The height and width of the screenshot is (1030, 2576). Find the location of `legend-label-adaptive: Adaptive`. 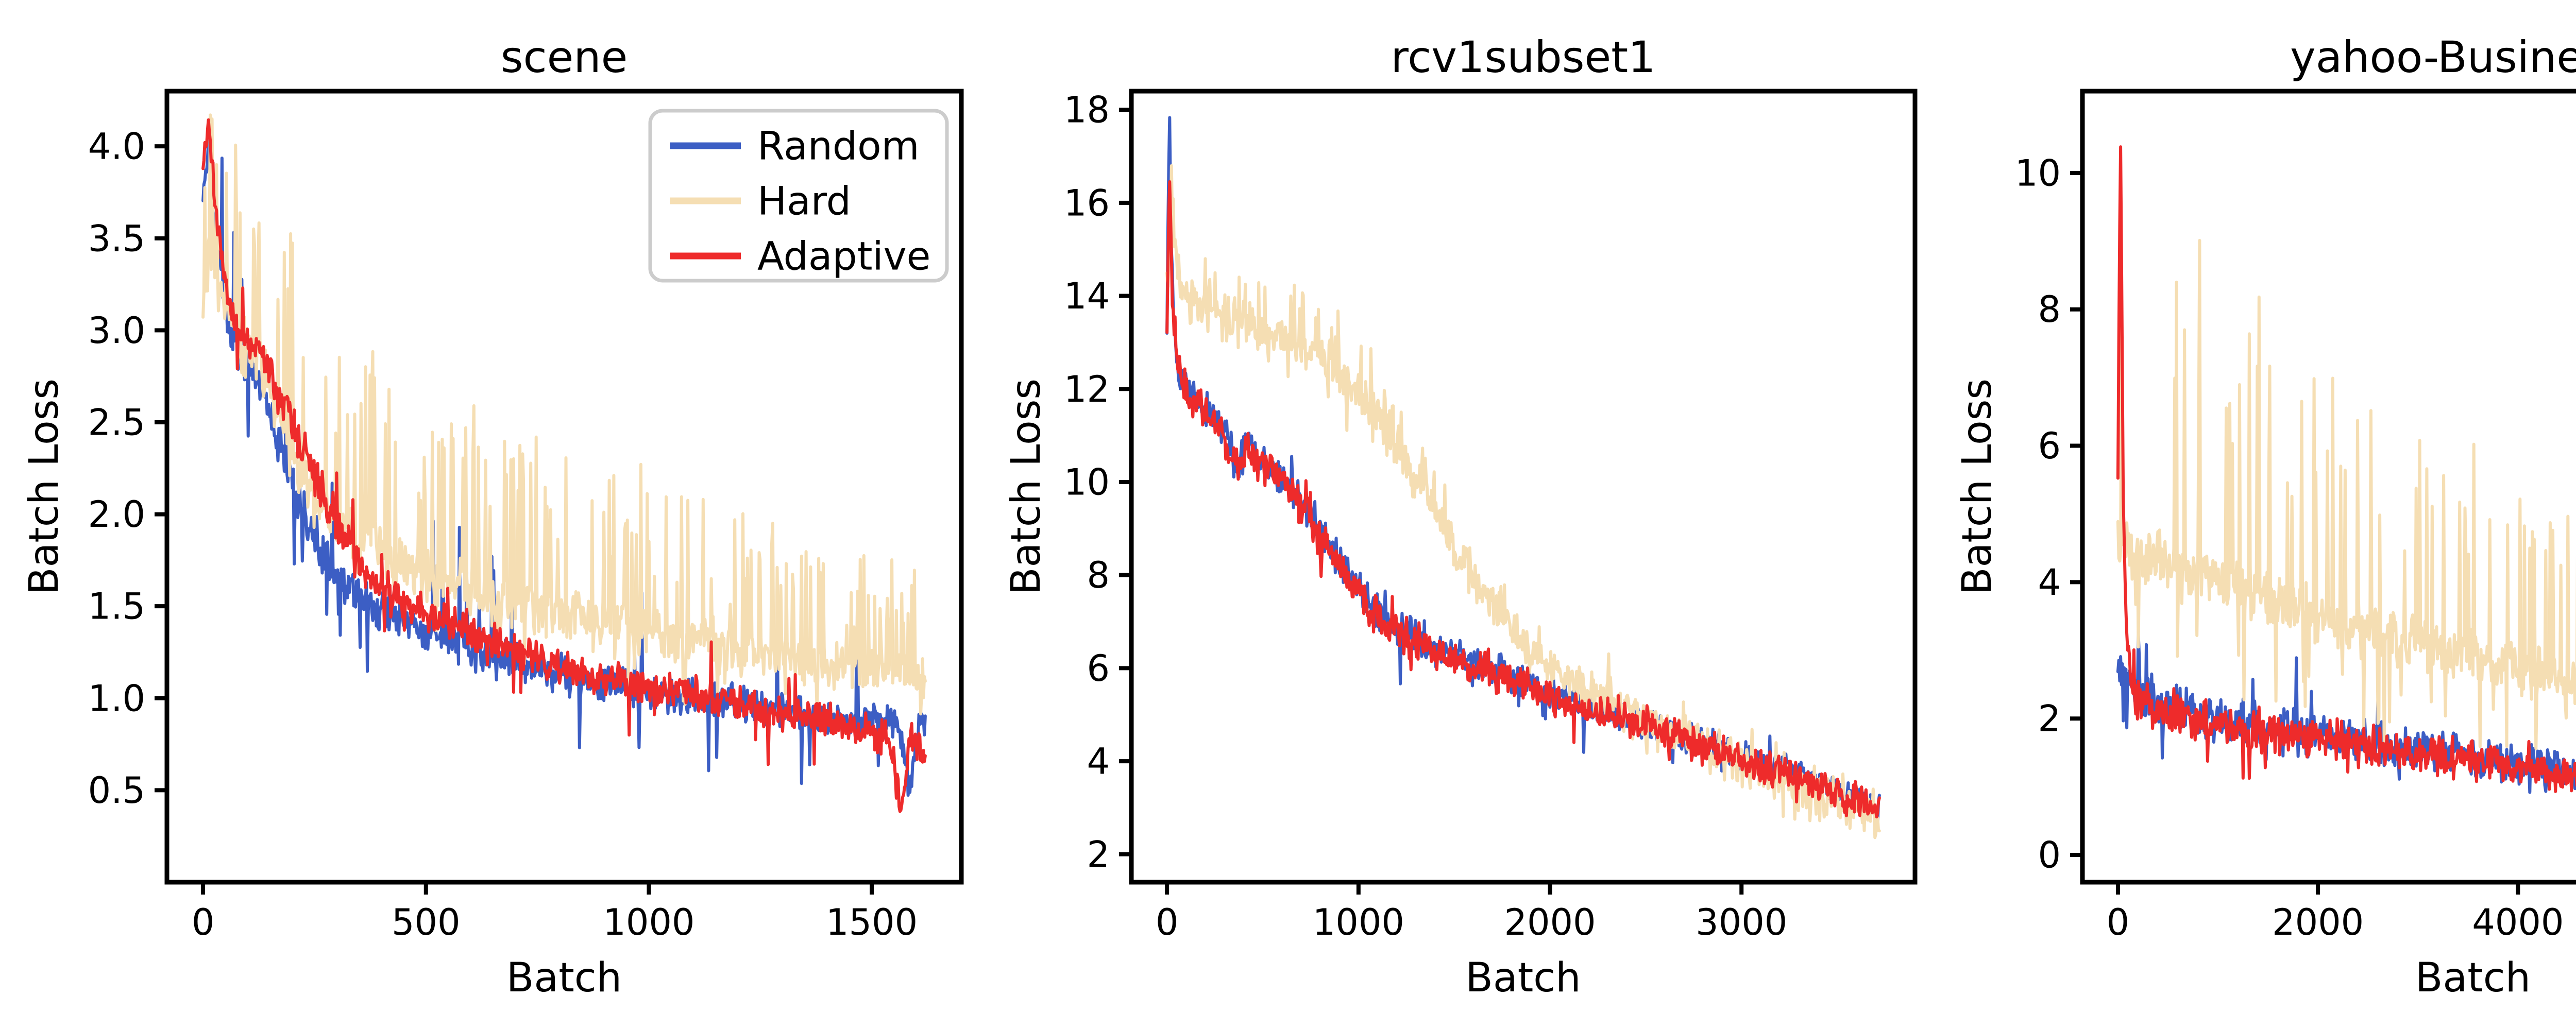

legend-label-adaptive: Adaptive is located at coordinates (843, 256).